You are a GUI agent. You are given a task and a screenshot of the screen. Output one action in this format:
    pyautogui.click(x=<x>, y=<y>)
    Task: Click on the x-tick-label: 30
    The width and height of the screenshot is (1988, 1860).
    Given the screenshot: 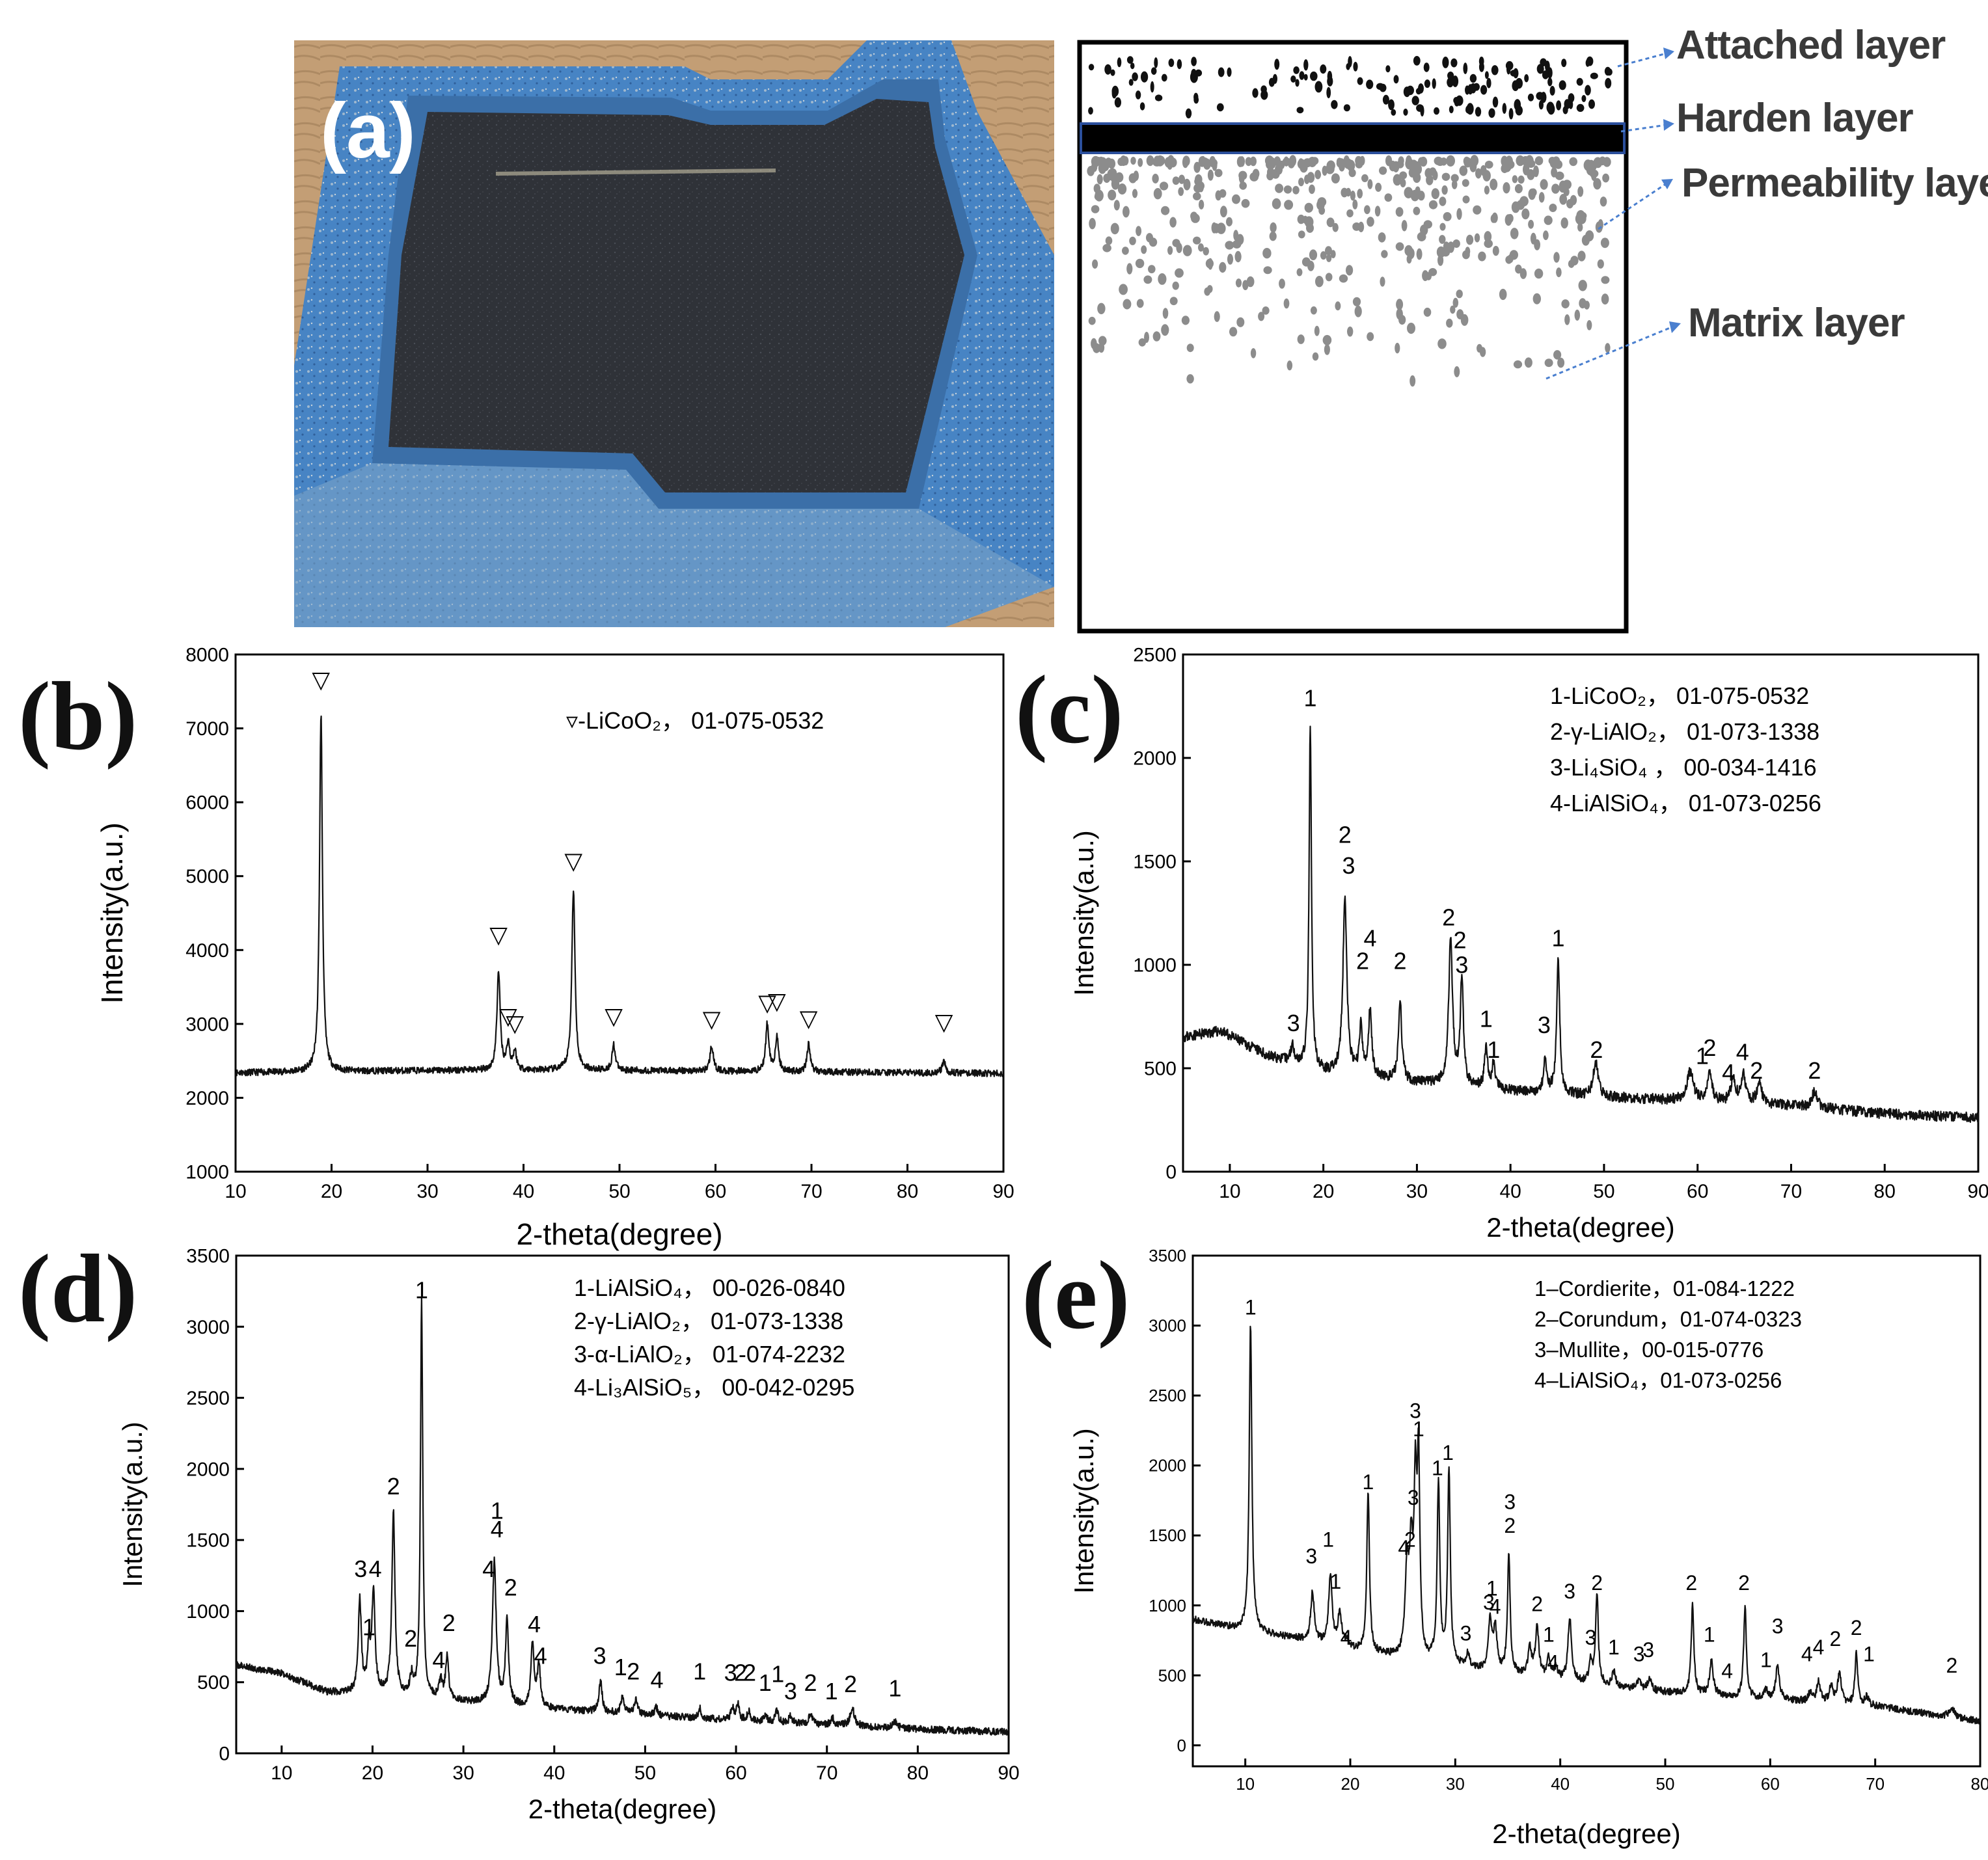 What is the action you would take?
    pyautogui.click(x=427, y=1191)
    